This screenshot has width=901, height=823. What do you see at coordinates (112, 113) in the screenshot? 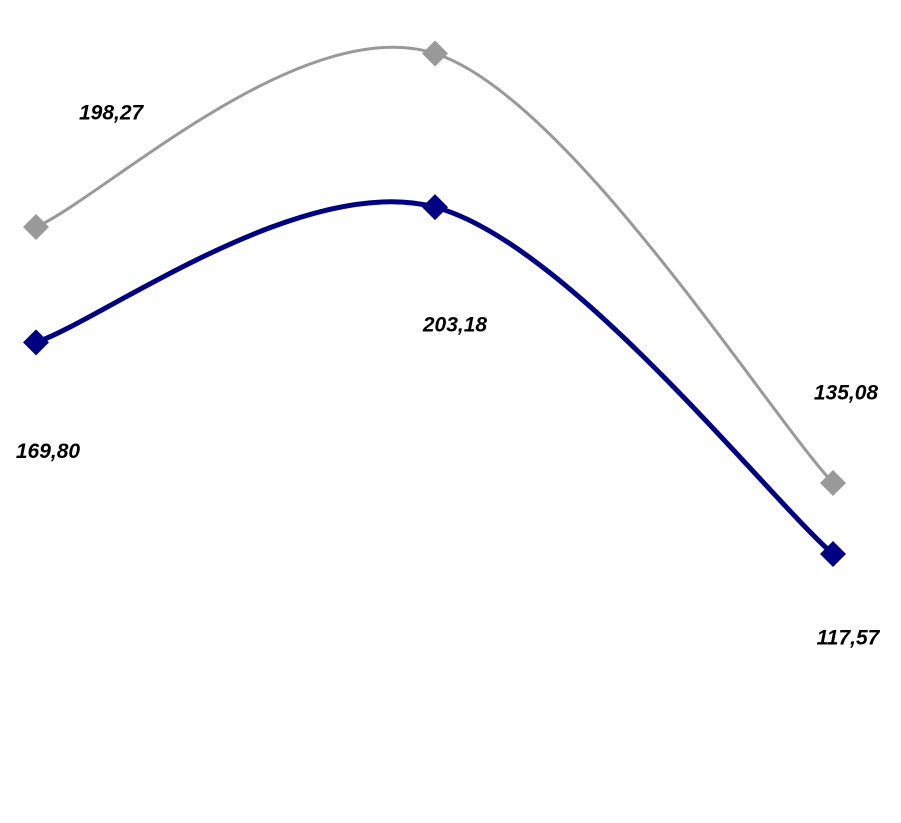
I see `series-1-data-label-1: 198,27` at bounding box center [112, 113].